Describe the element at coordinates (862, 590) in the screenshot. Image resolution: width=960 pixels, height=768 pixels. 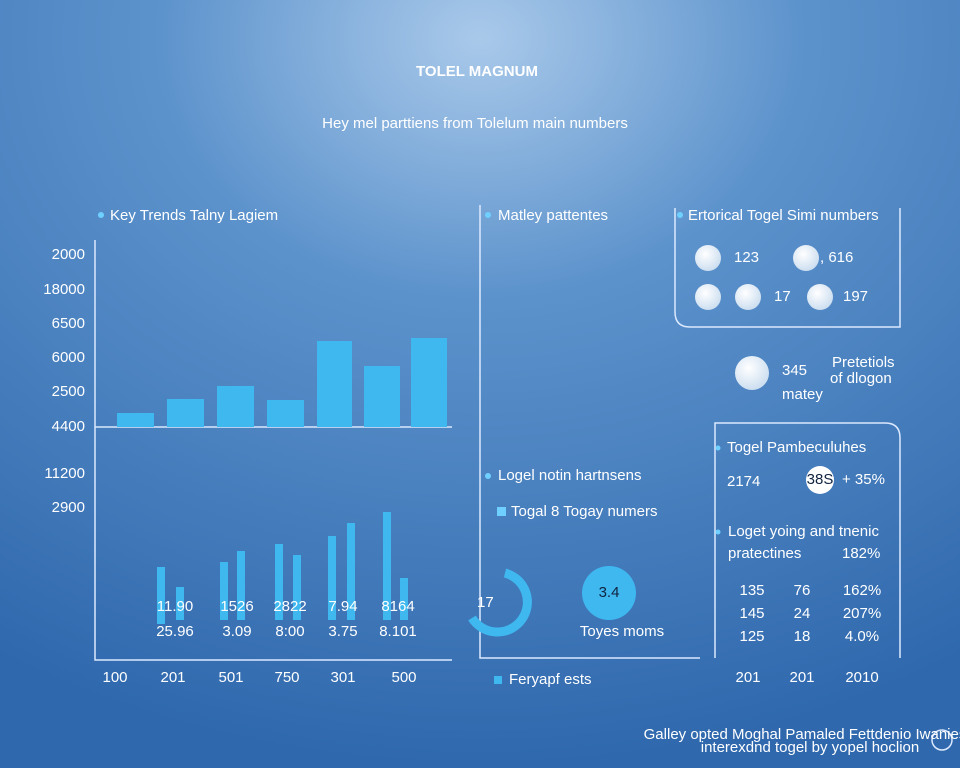
I see `table-cell: 162%` at that location.